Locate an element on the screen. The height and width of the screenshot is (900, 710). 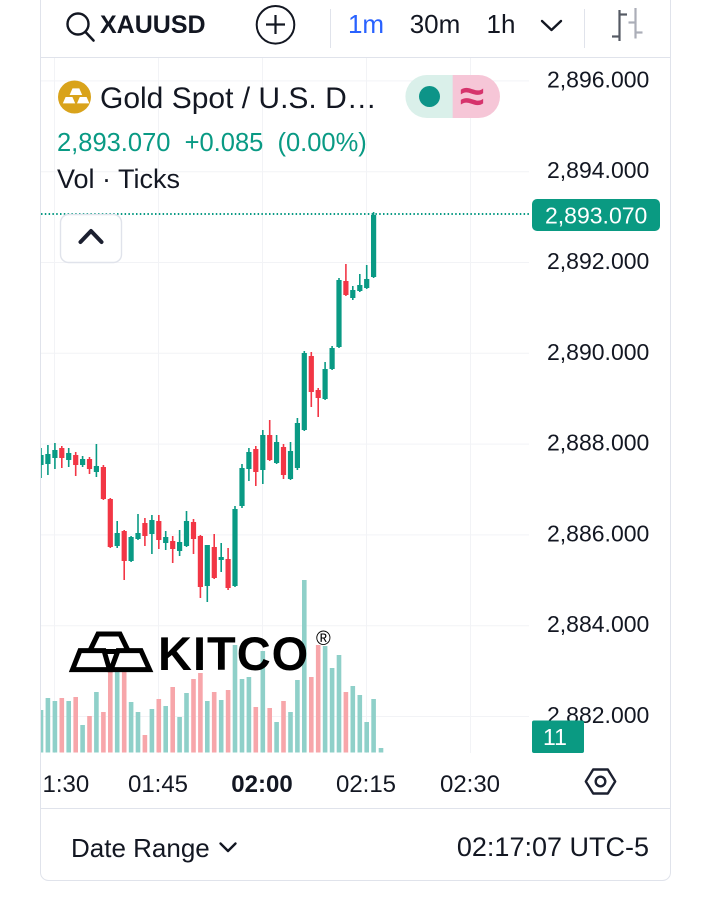
svg-text: KITCO is located at coordinates (233, 653).